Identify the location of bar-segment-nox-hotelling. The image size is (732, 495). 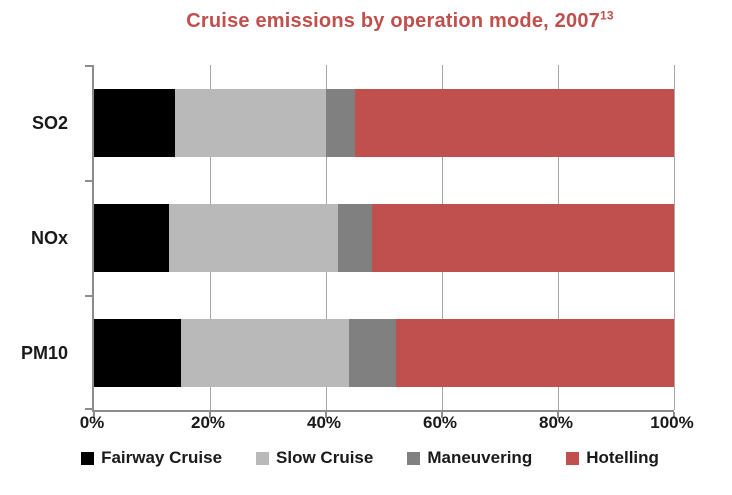
(523, 238).